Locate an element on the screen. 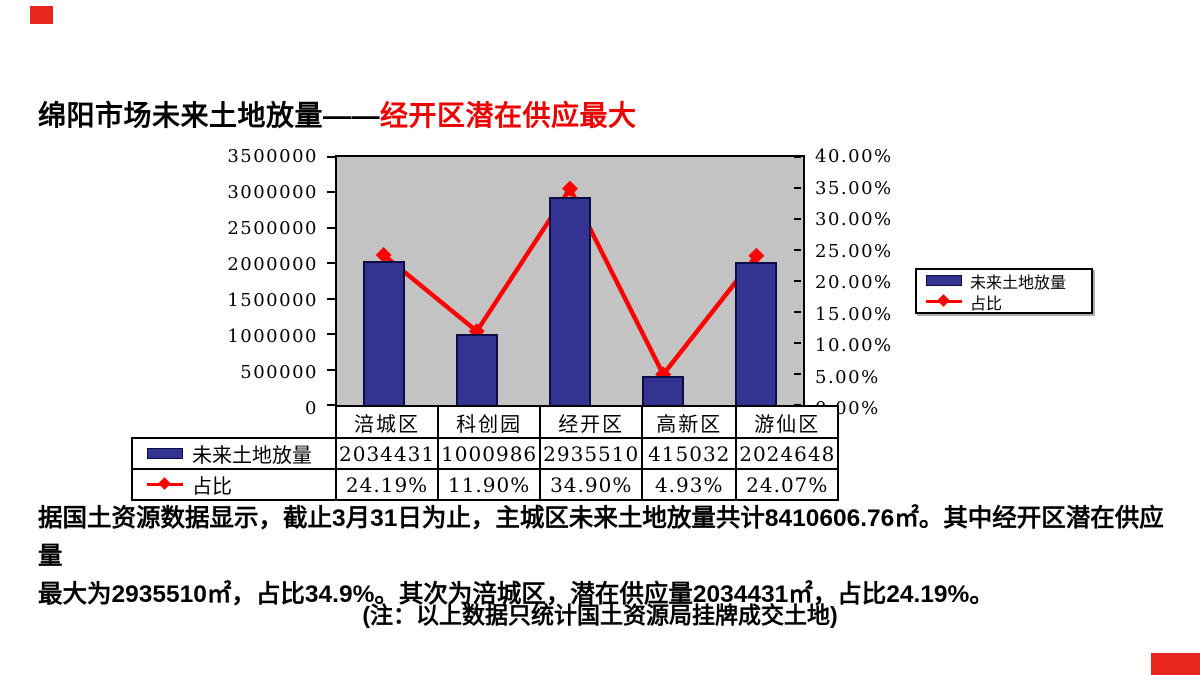  ratio-marker-高新区 is located at coordinates (663, 374).